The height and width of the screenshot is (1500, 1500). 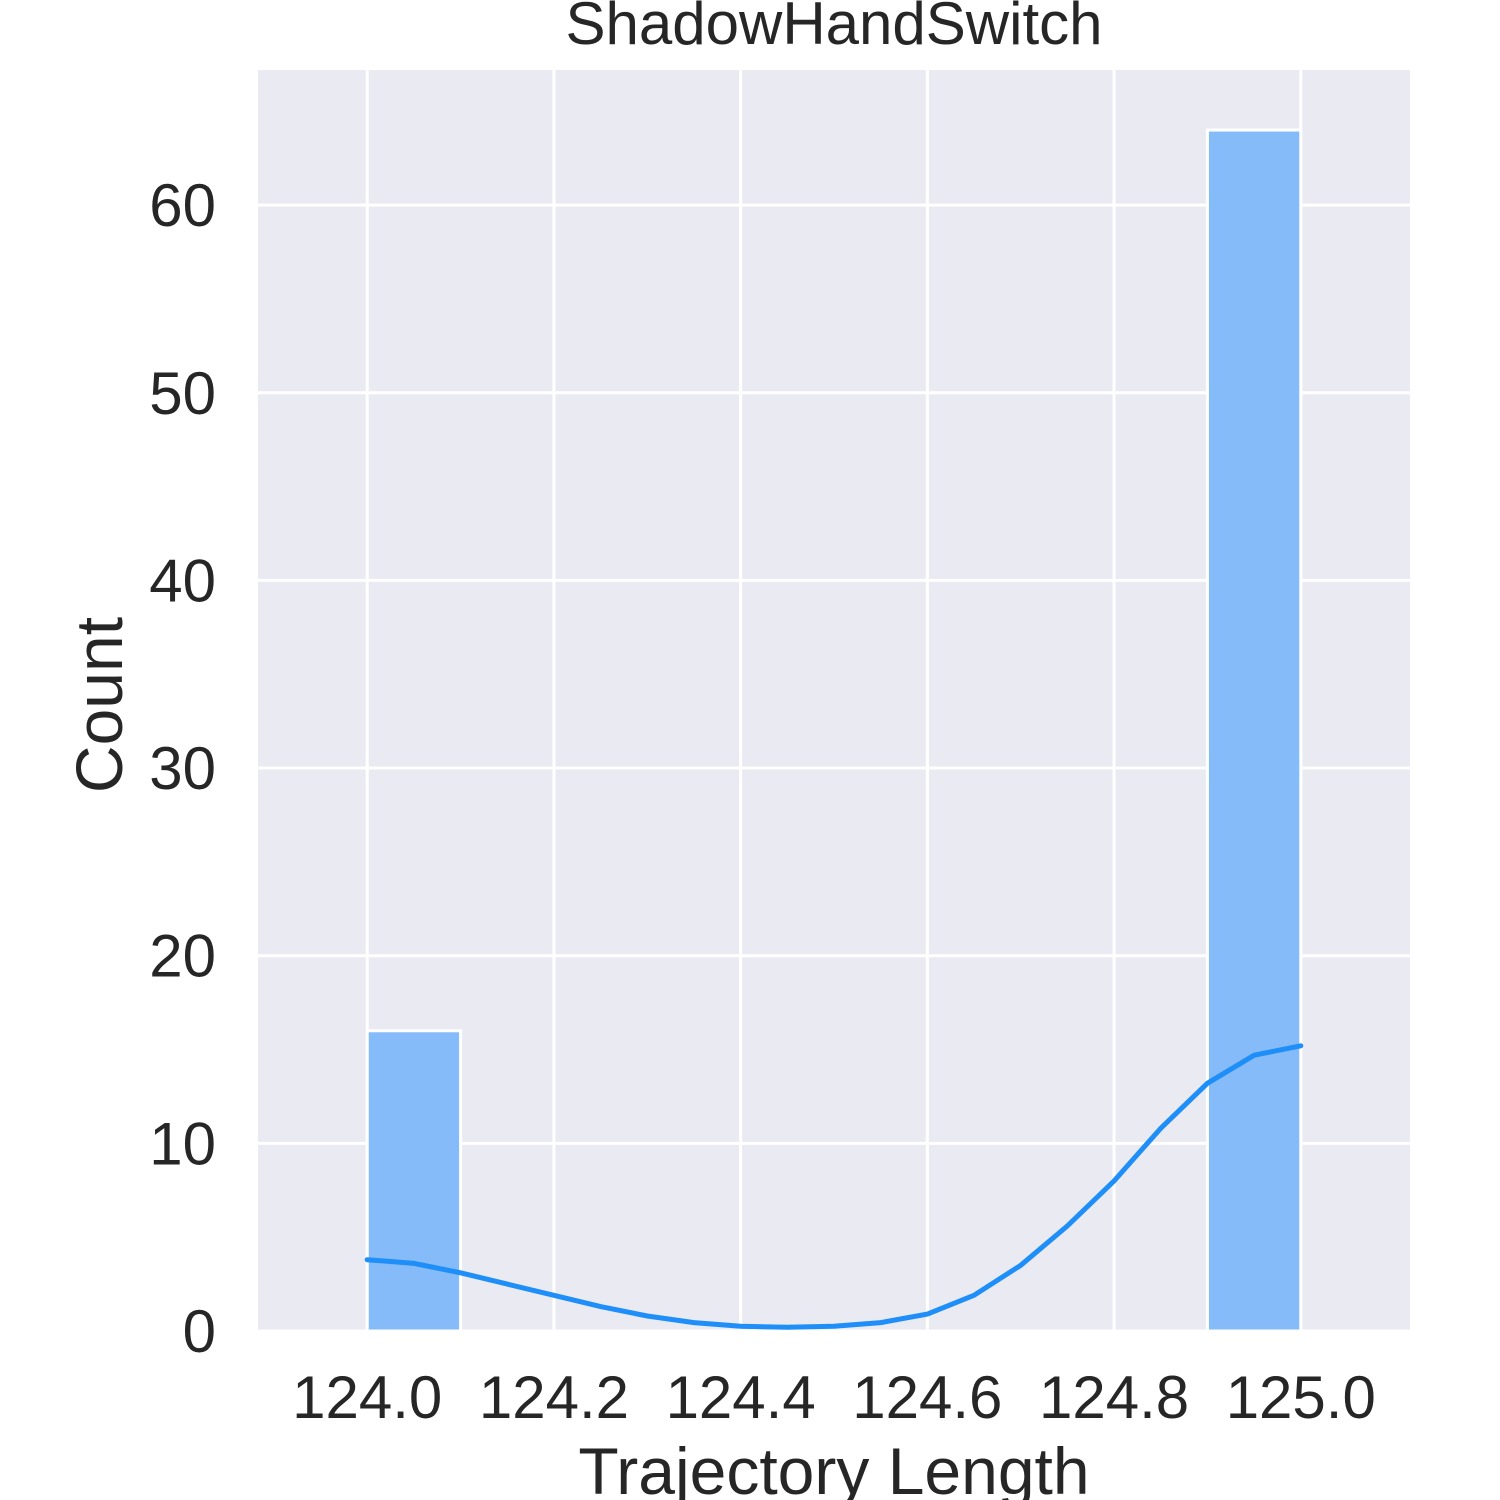 I want to click on y-tick-label: 40, so click(x=182, y=580).